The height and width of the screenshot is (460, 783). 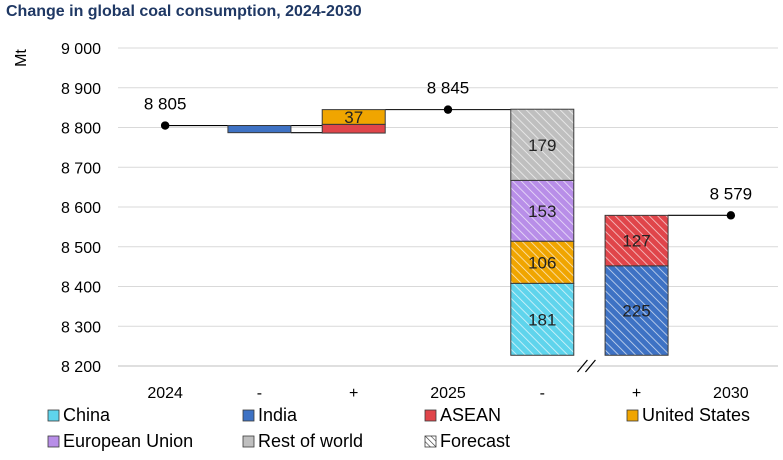 What do you see at coordinates (81, 367) in the screenshot?
I see `y-tick-label: 8 200` at bounding box center [81, 367].